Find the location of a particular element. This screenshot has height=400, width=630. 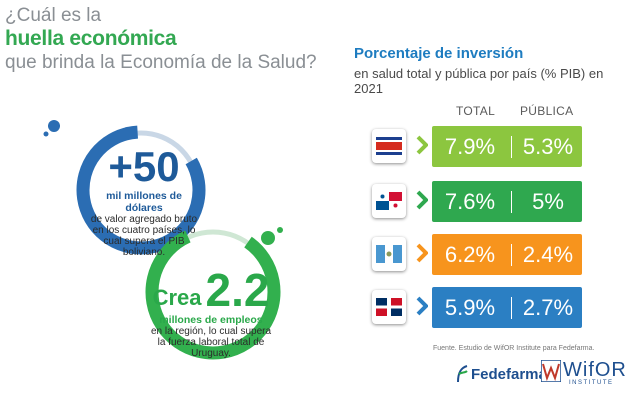

panama-flag-icon is located at coordinates (389, 201).